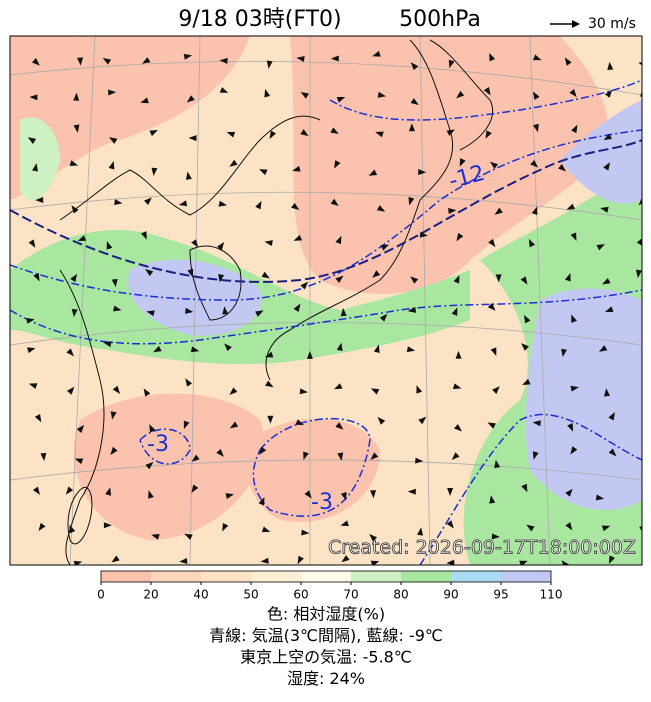 This screenshot has height=702, width=651. Describe the element at coordinates (326, 614) in the screenshot. I see `caption-line: 色: 相対湿度(%)` at that location.